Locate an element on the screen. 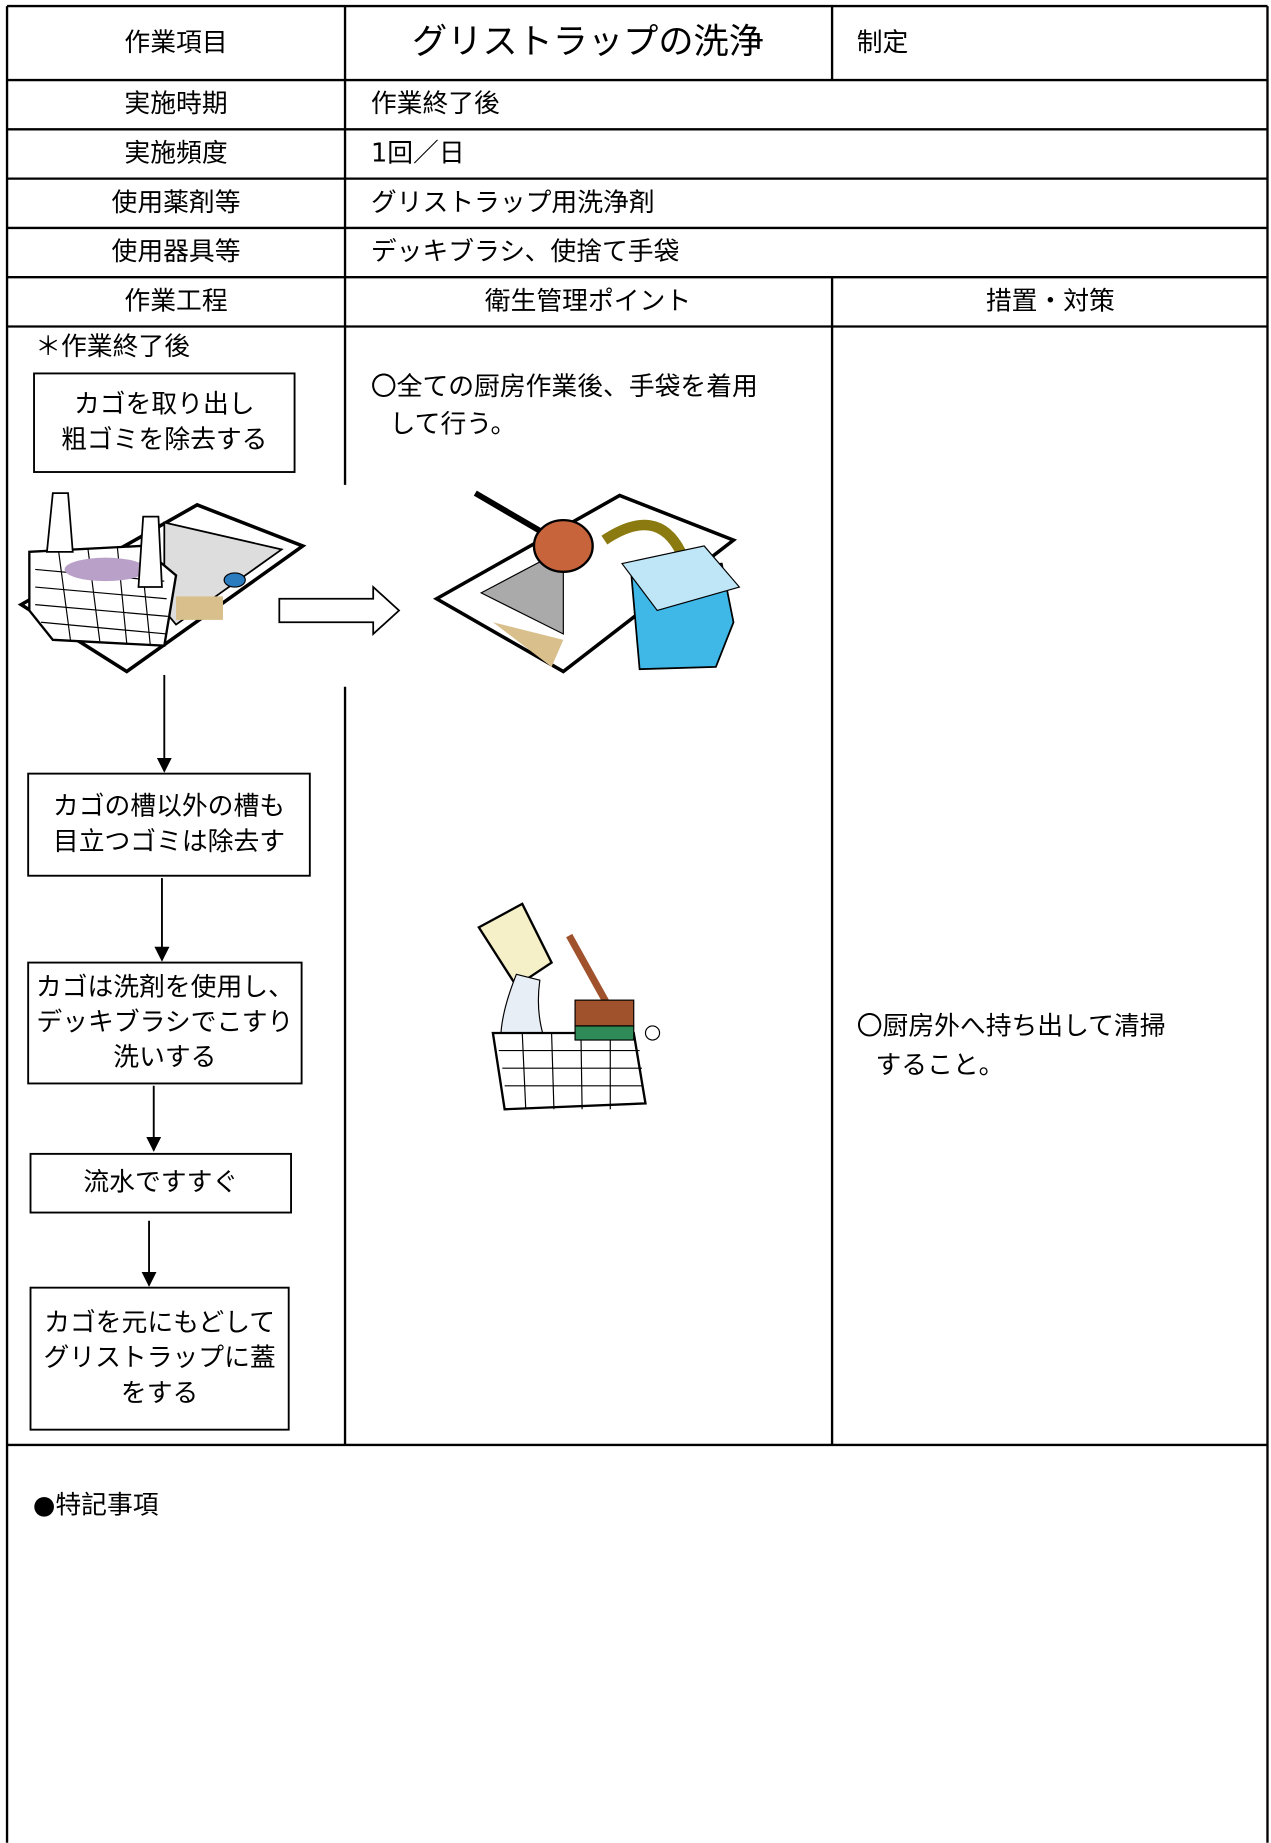 Image resolution: width=1271 pixels, height=1843 pixels. flow-step-text: 目立つゴミは除去す is located at coordinates (169, 842).